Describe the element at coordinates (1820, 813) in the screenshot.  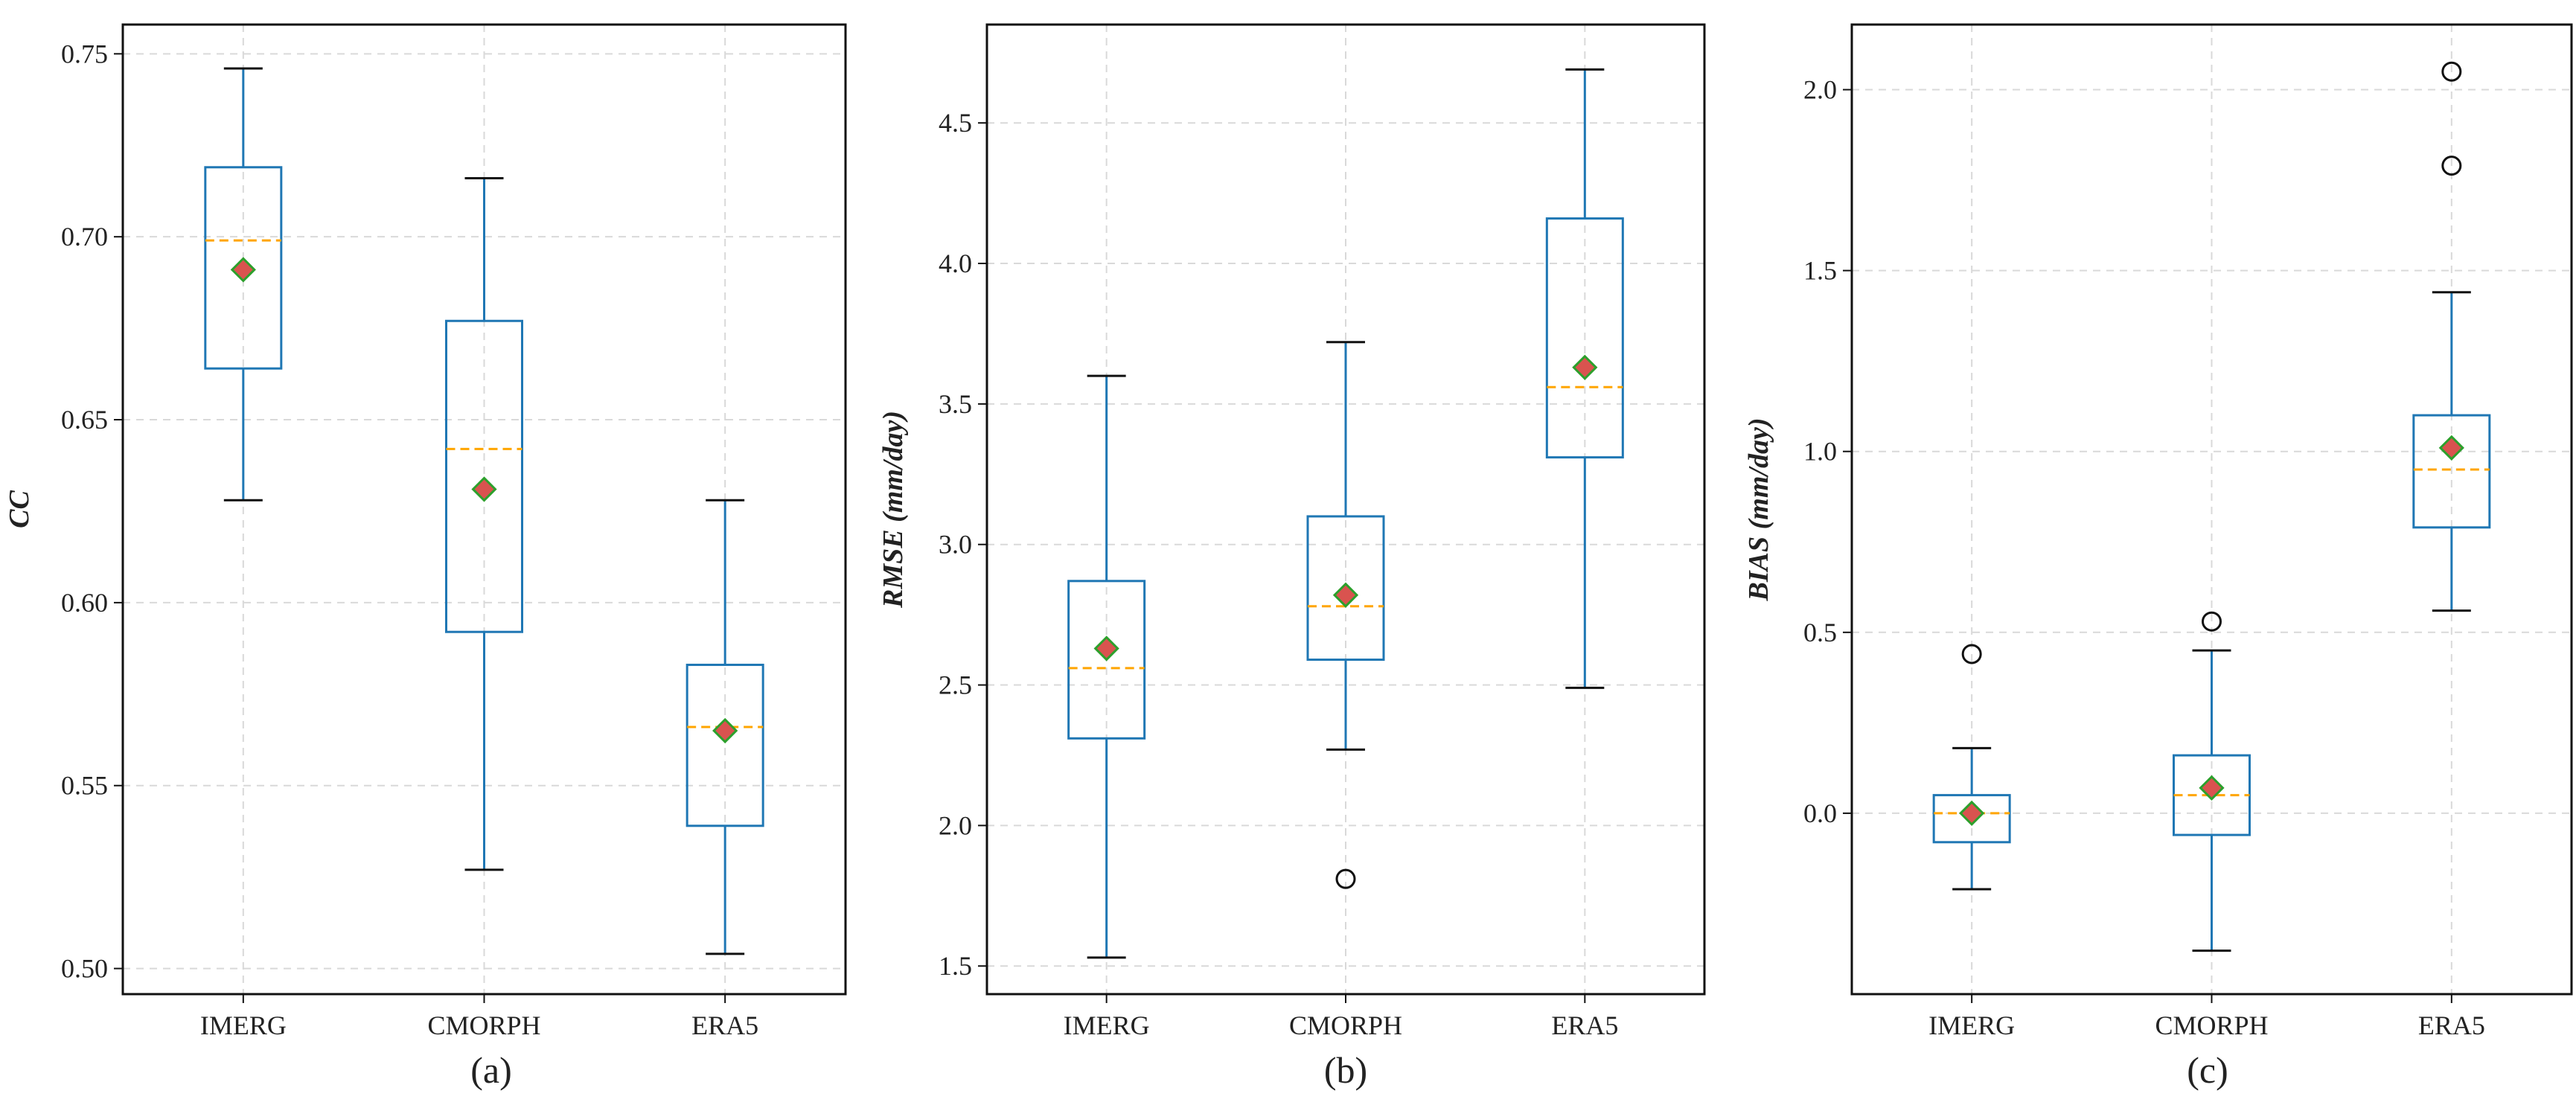
I see `y-tick-label: 0.0` at that location.